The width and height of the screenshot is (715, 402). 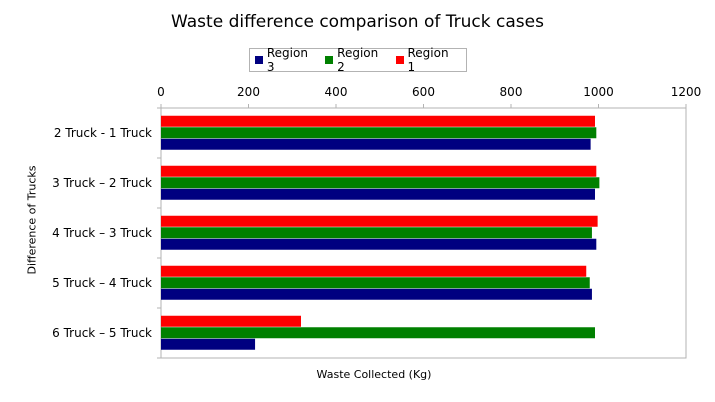 I want to click on legend-label-region-2: Region 2, so click(x=358, y=60).